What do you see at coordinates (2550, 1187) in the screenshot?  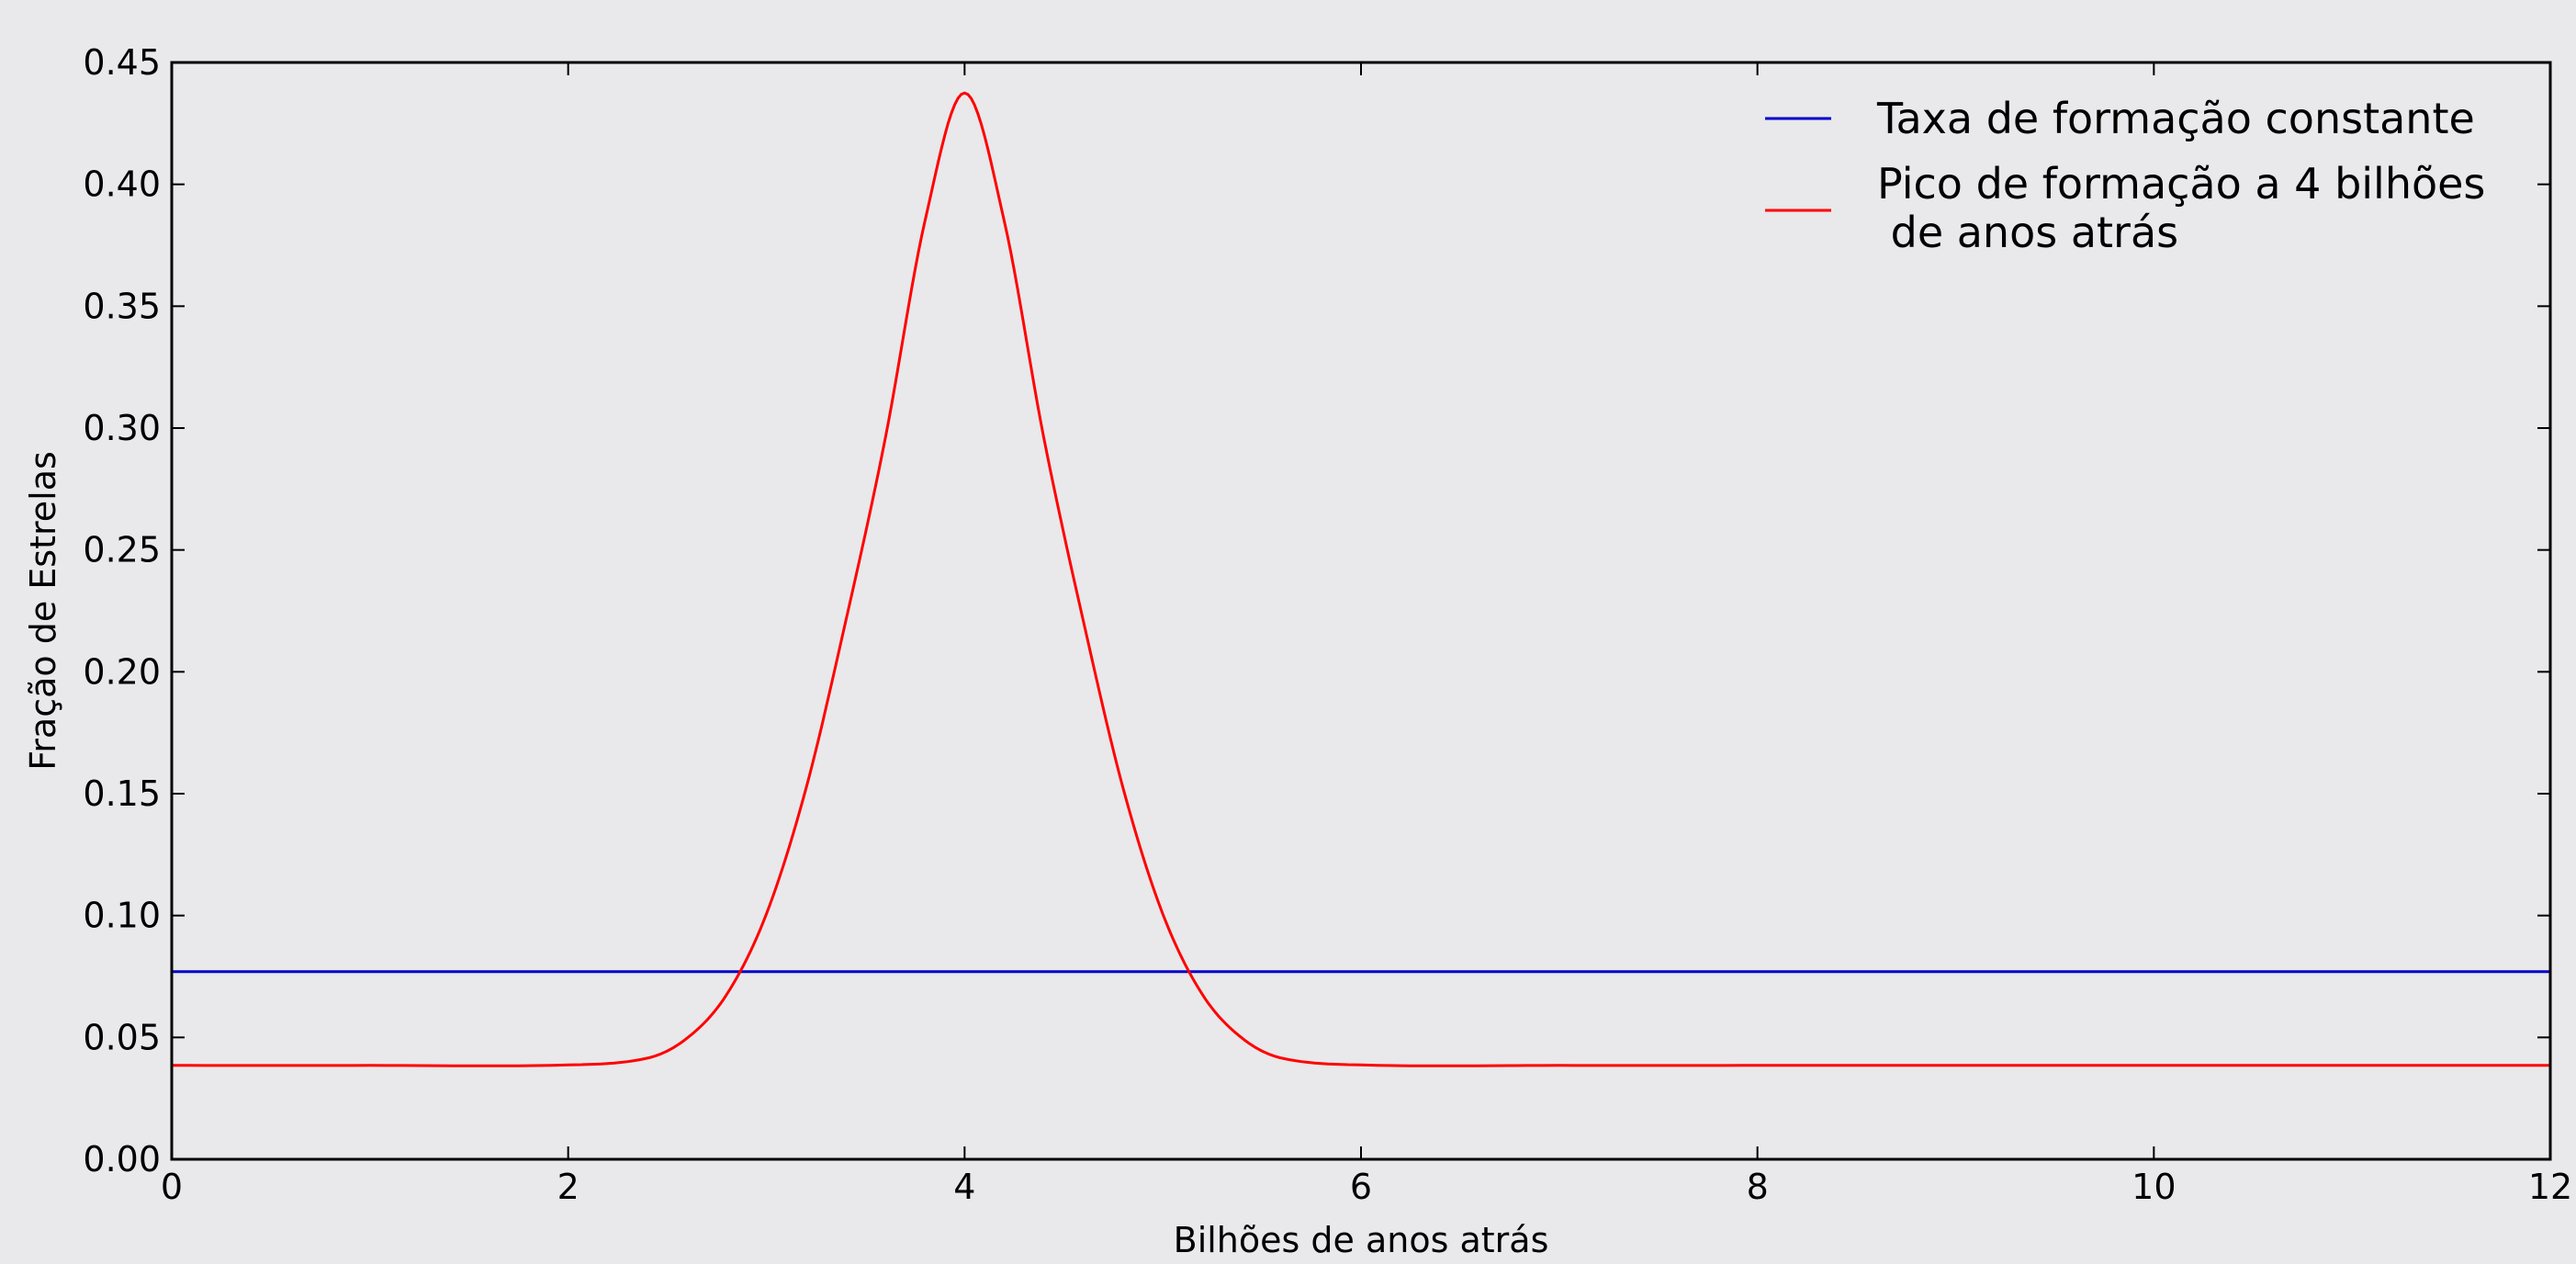 I see `x-tick-label: 12` at bounding box center [2550, 1187].